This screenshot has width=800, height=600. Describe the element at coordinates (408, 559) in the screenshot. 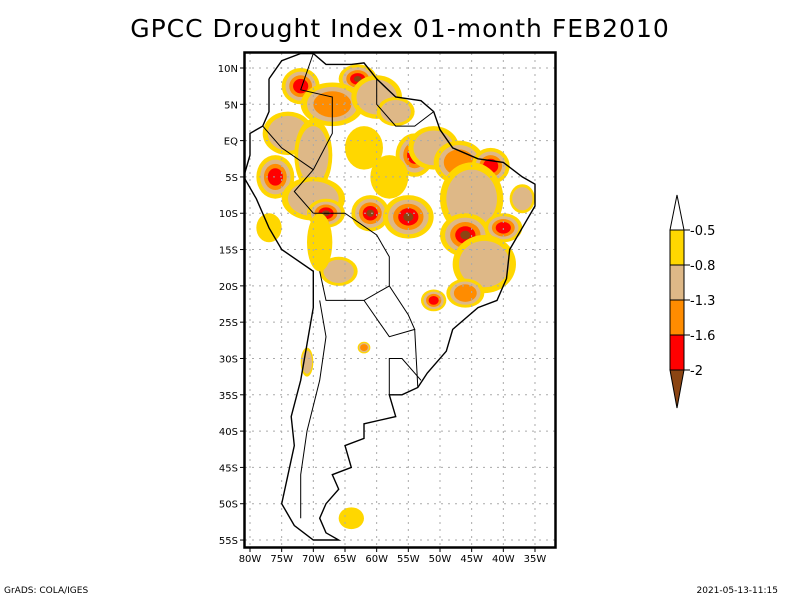

I see `lon-tick-label: 55W` at that location.